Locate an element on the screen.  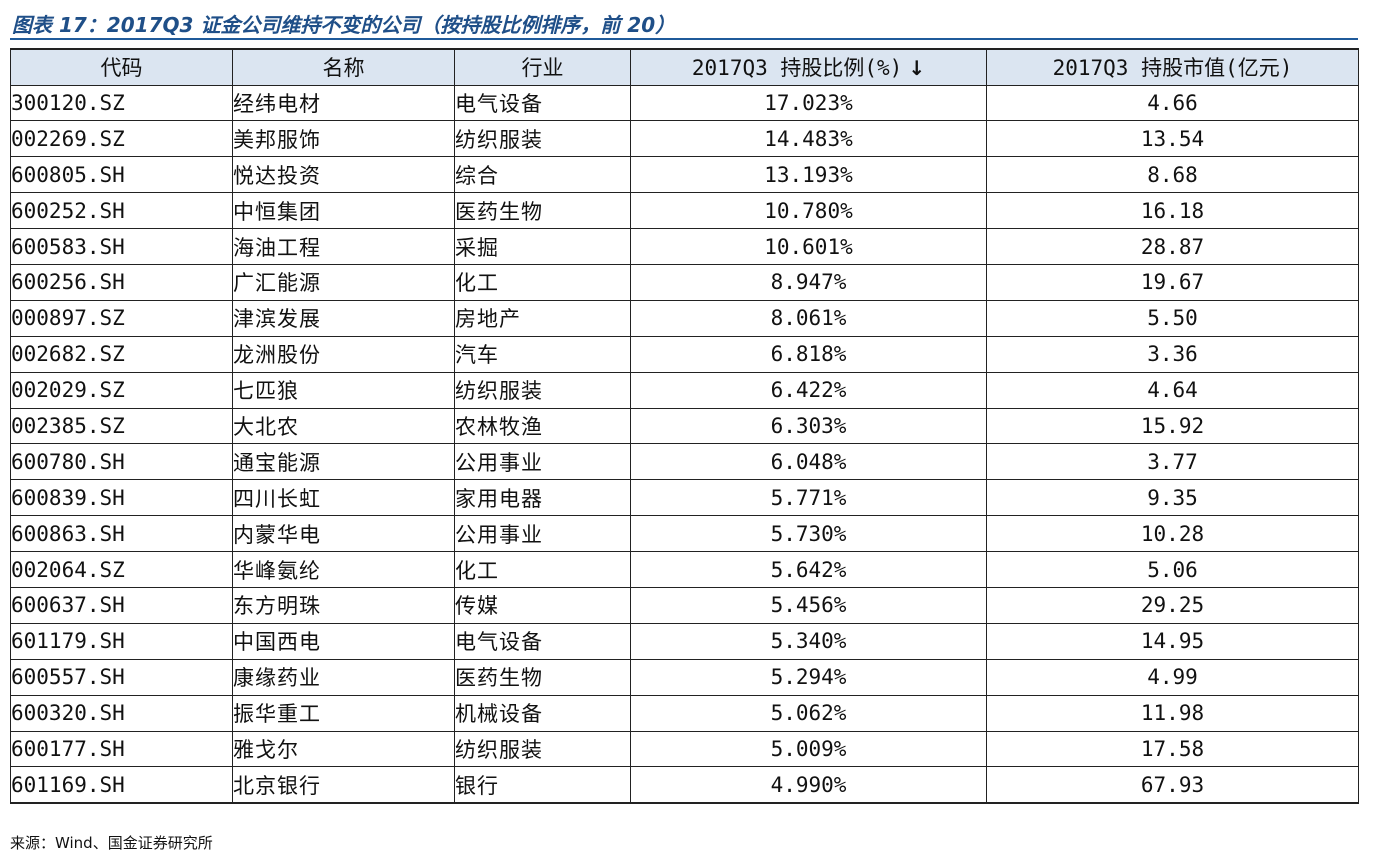
table-row: 002029.SZ 七匹狼 纺织服装 6.422% 4.64 is located at coordinates (684, 390).